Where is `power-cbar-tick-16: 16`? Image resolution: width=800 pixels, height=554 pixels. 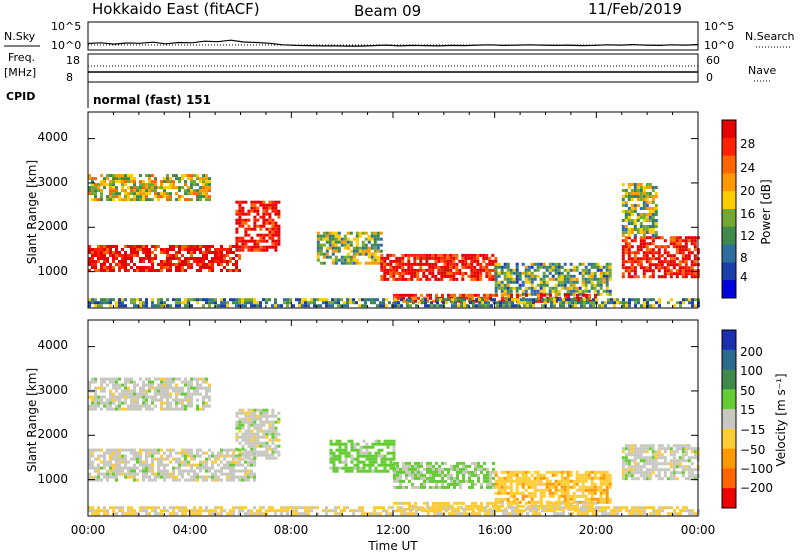 power-cbar-tick-16: 16 is located at coordinates (747, 214).